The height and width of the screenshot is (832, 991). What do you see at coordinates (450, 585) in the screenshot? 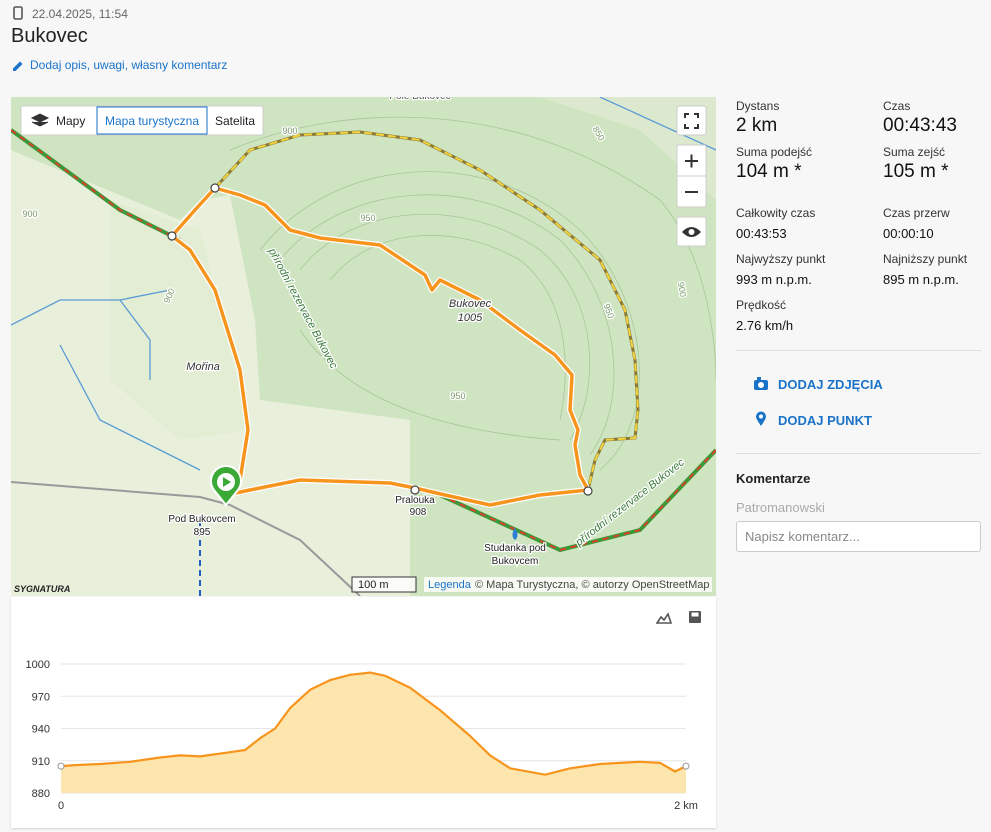
I see `legend-link: Legenda` at bounding box center [450, 585].